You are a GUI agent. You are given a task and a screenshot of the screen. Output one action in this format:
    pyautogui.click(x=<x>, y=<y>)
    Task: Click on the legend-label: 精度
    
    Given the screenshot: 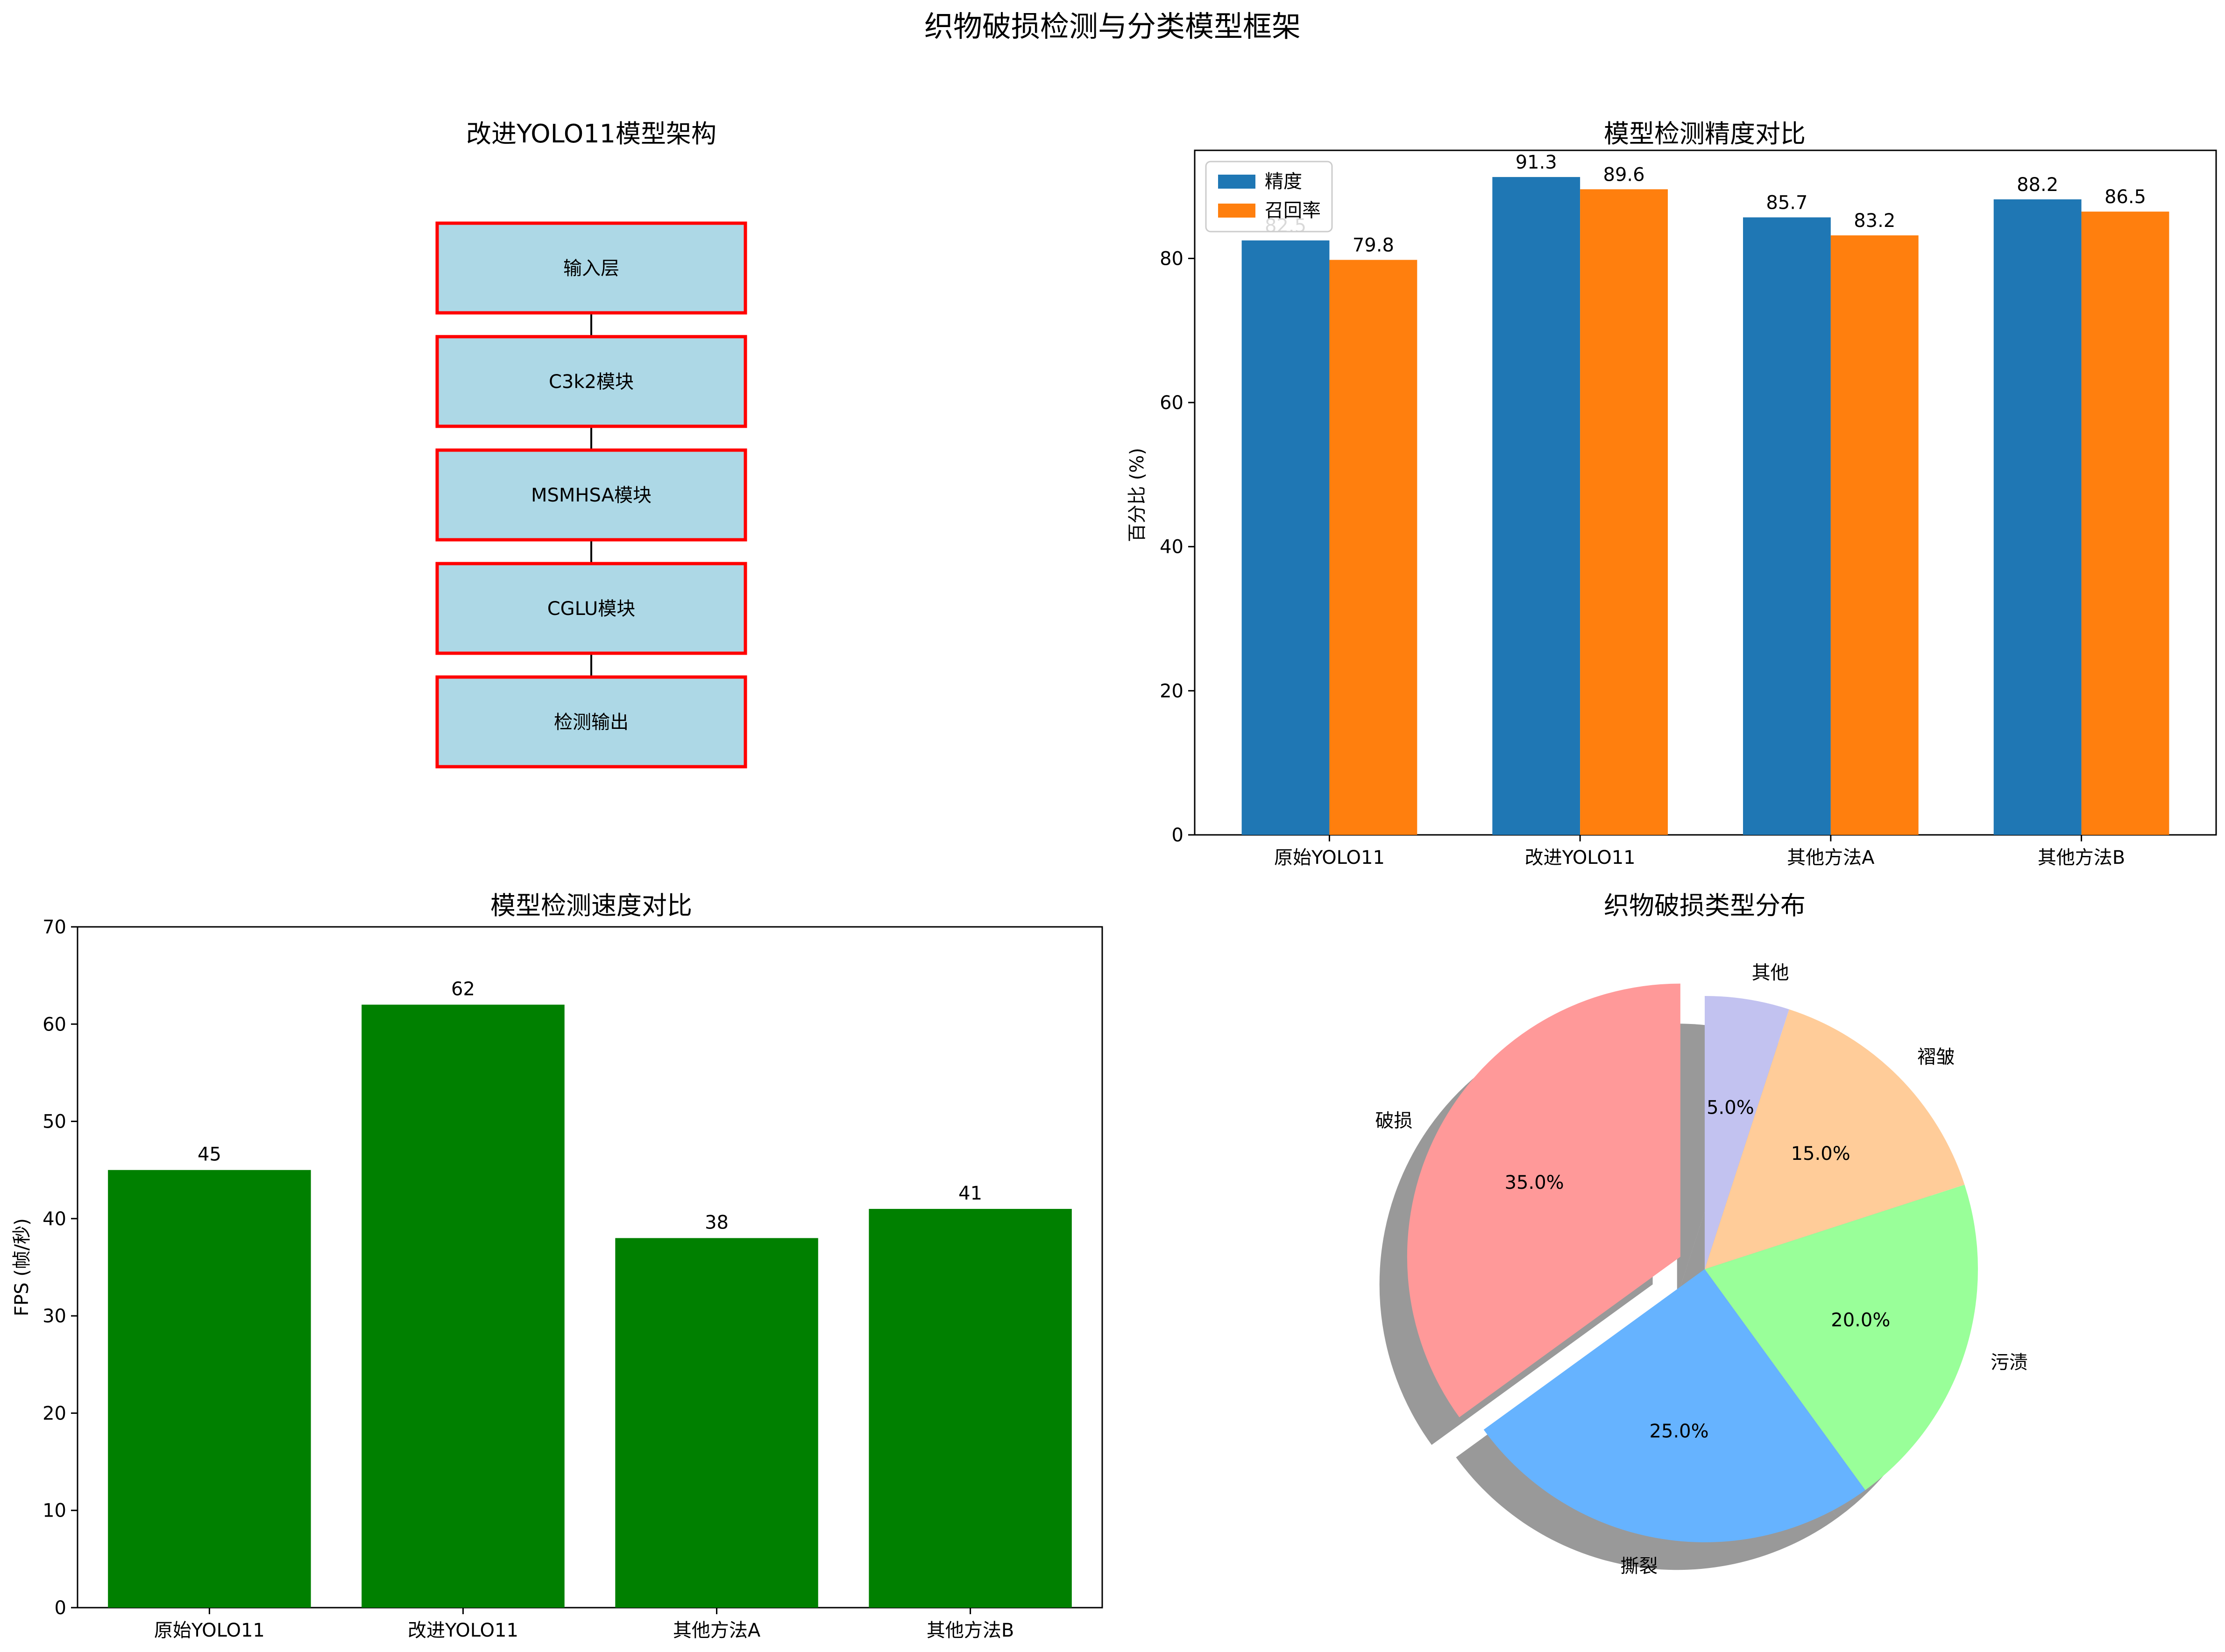 What is the action you would take?
    pyautogui.click(x=1283, y=181)
    